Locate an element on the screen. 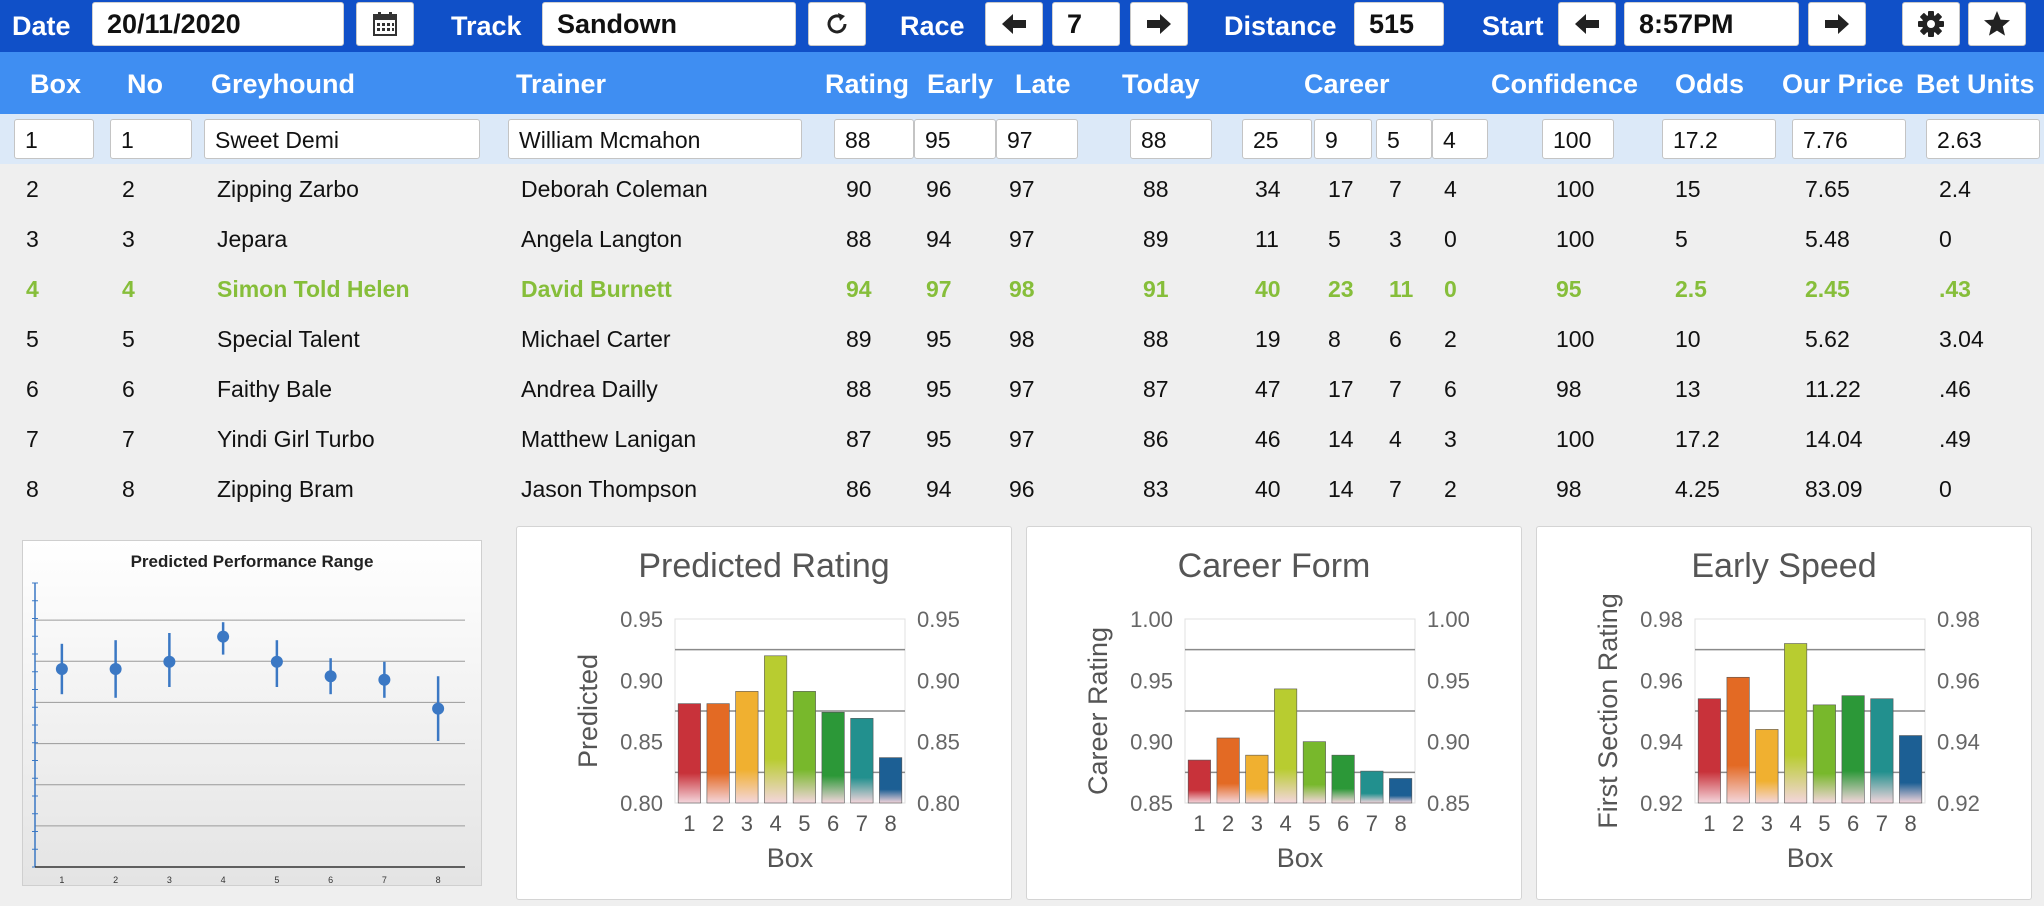 The height and width of the screenshot is (906, 2044). performance-range-chart: Predicted Performance Range 1 2 3 4 5 6 7 8 is located at coordinates (252, 713).